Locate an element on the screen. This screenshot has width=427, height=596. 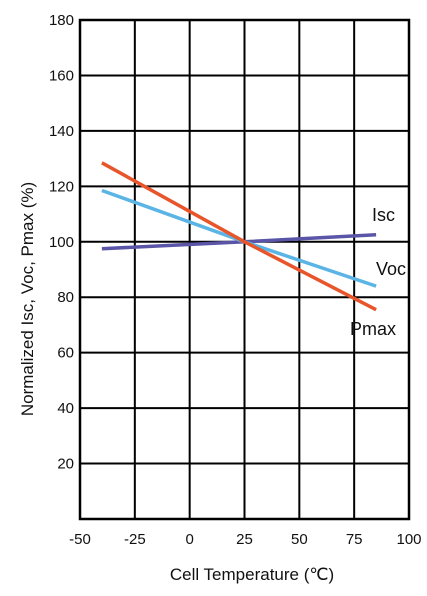
x-tick-label: 75 is located at coordinates (354, 539).